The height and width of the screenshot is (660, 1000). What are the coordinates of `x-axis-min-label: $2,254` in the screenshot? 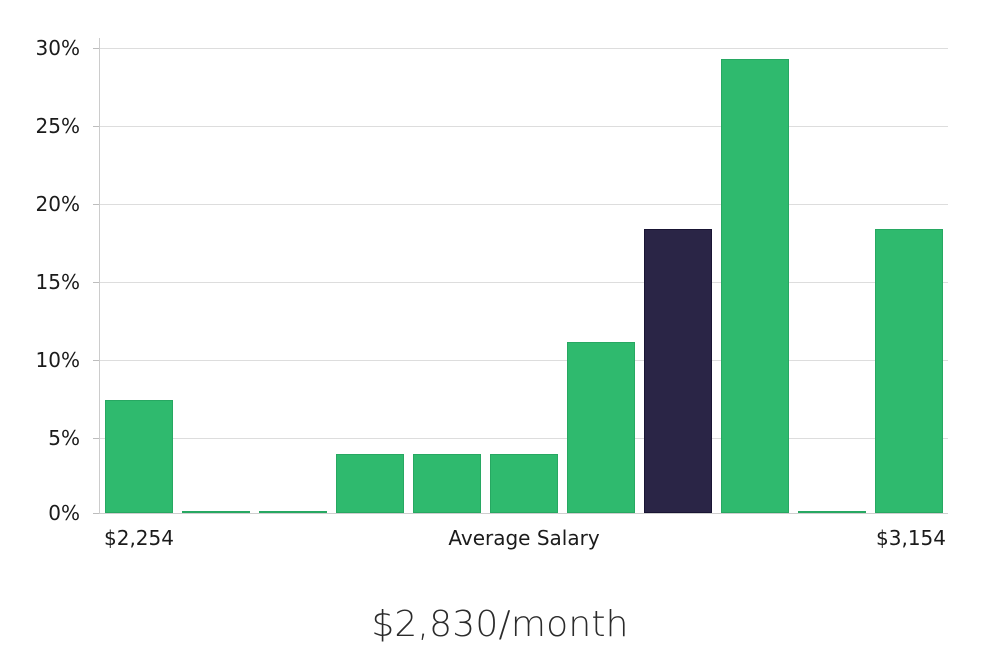 It's located at (139, 538).